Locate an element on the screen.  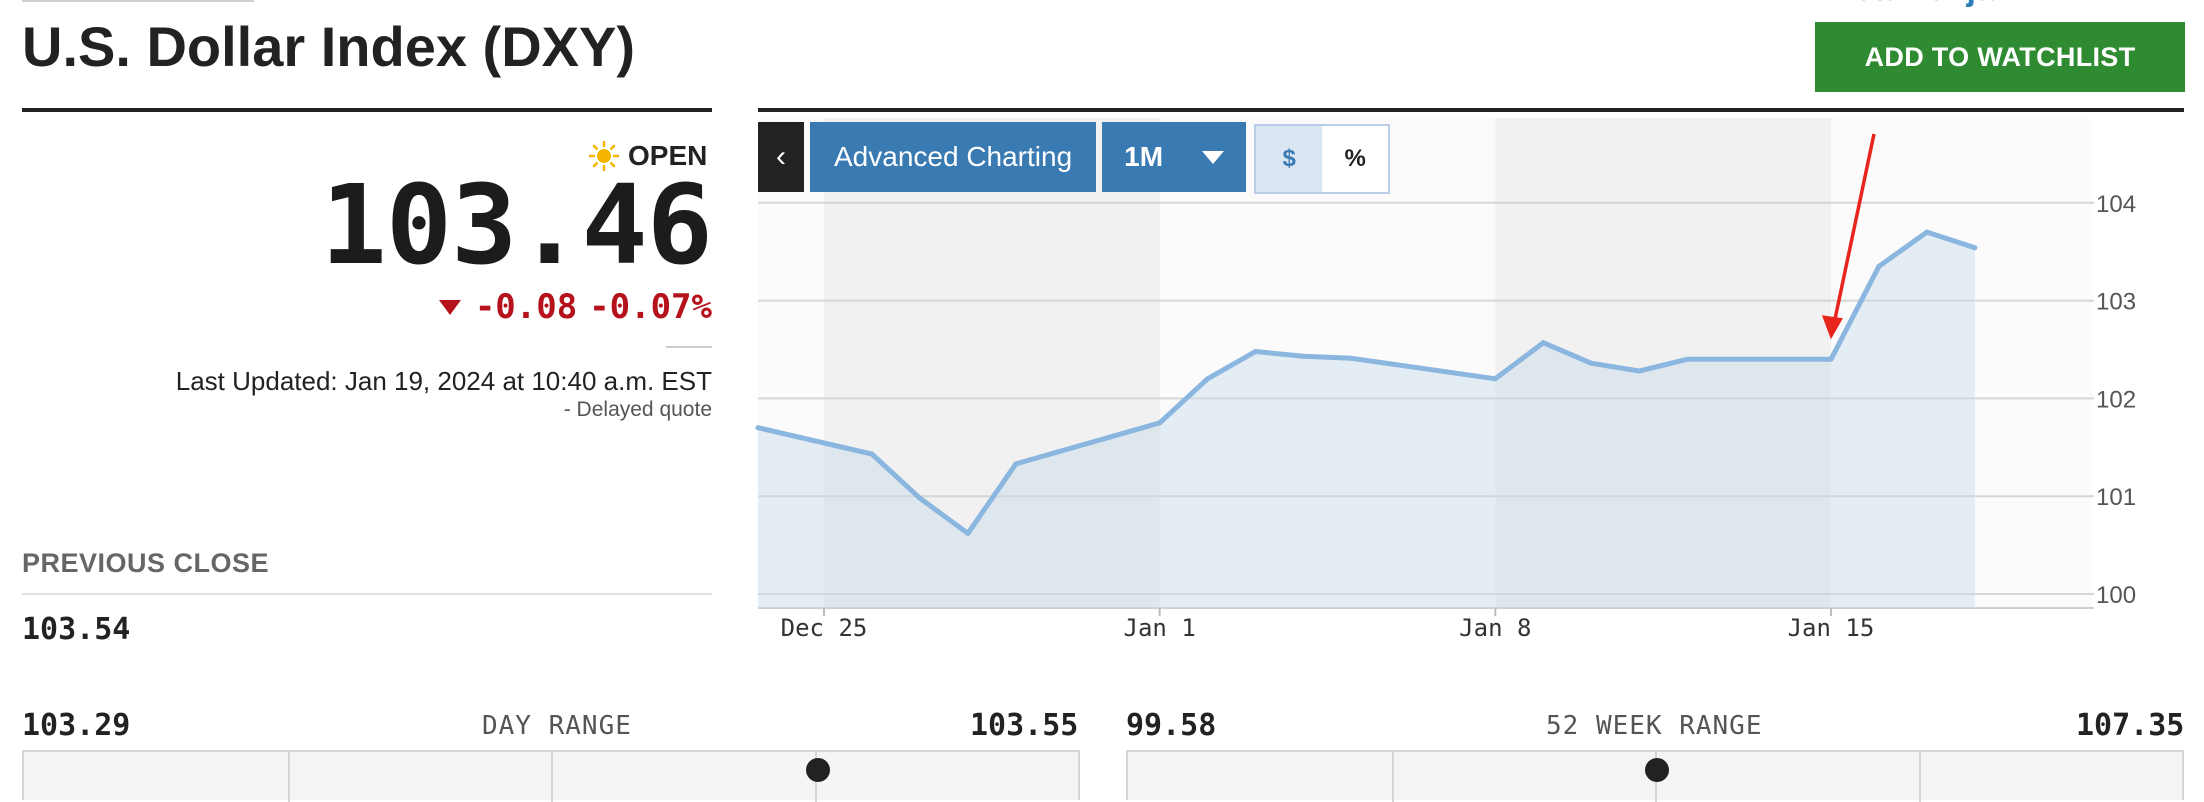
market-status: OPEN is located at coordinates (647, 156).